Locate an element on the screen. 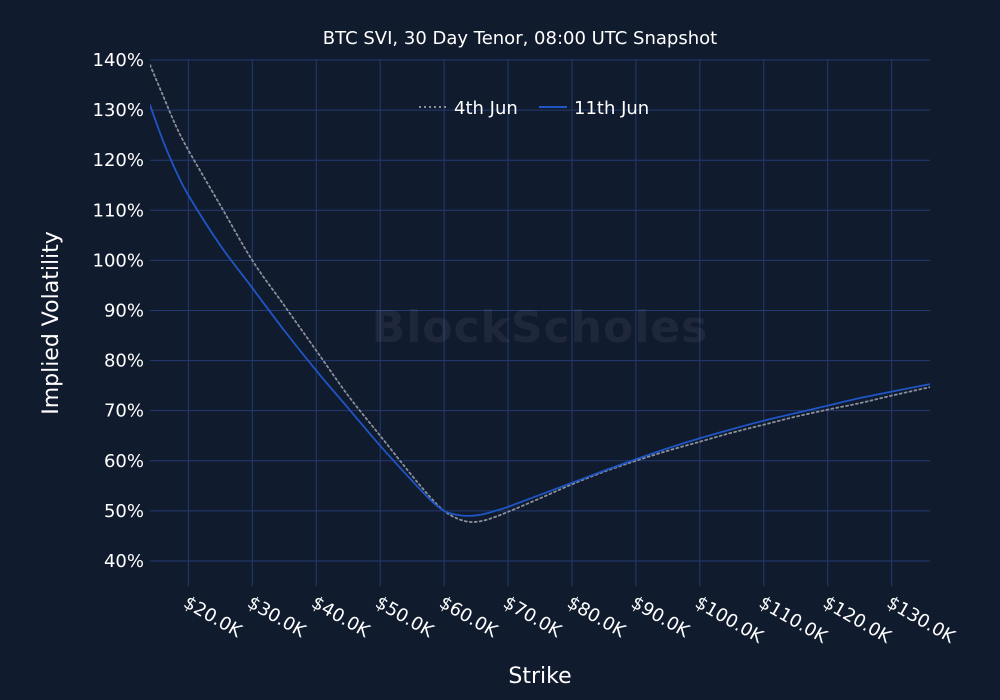  y-axis-label: Implied Volatility is located at coordinates (51, 323).